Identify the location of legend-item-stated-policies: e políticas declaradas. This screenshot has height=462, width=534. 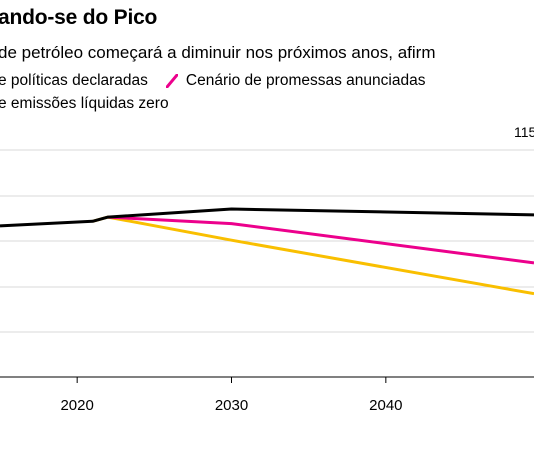
(74, 81).